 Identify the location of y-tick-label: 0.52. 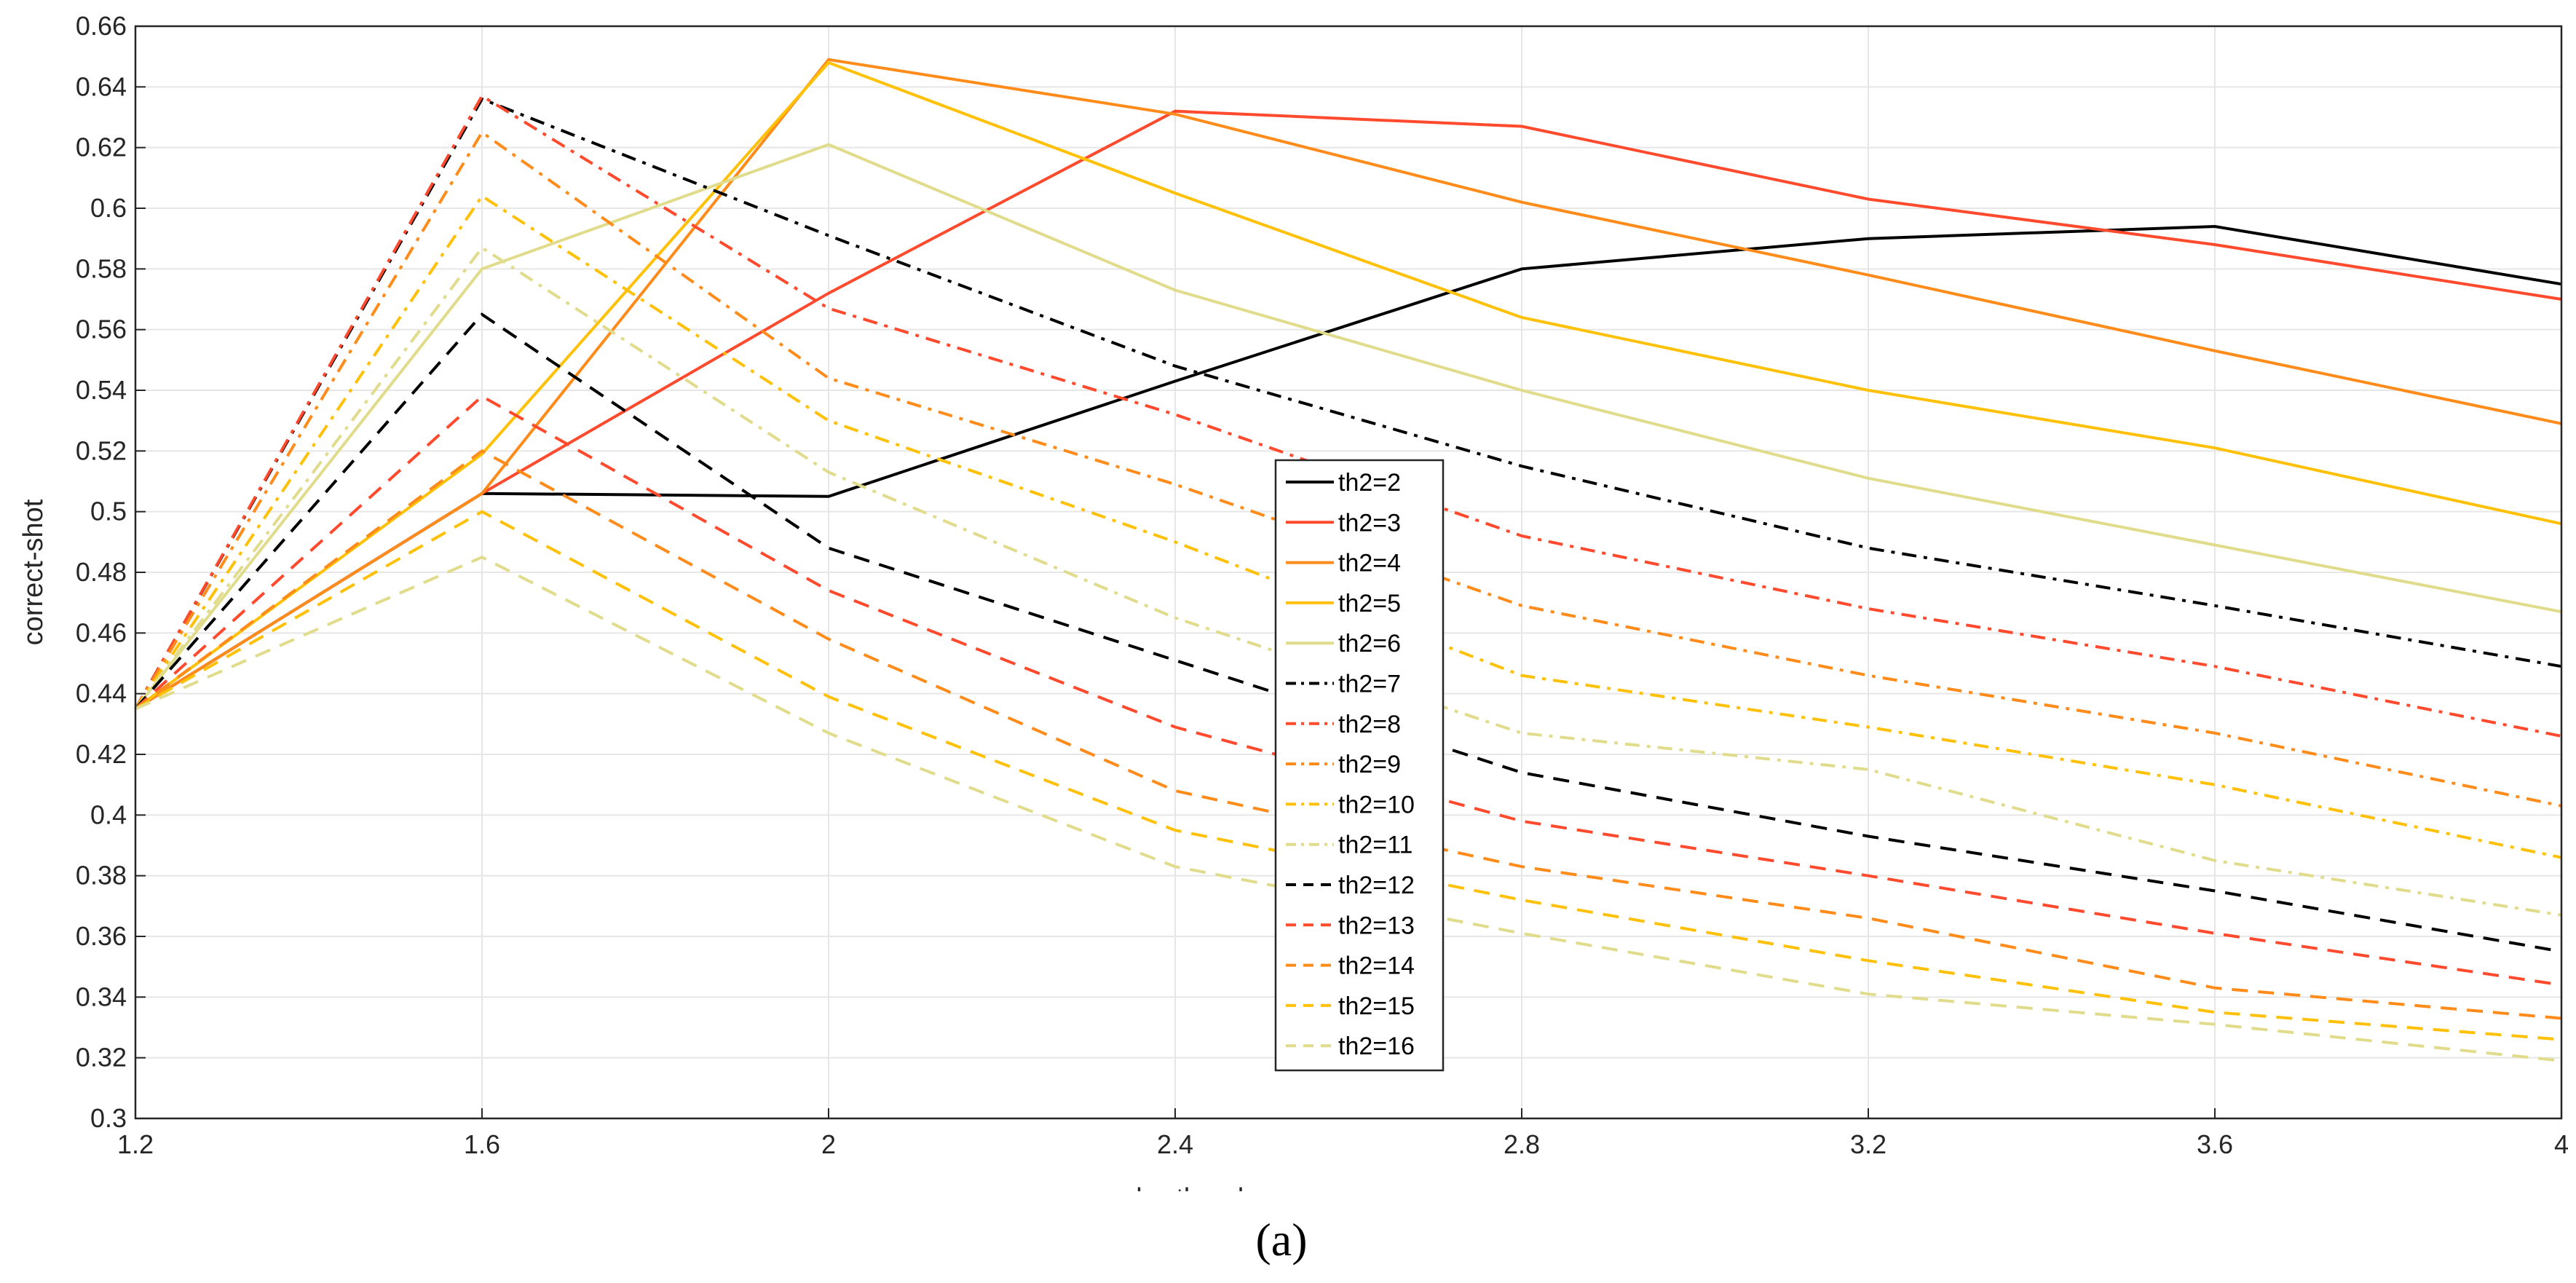
(102, 450).